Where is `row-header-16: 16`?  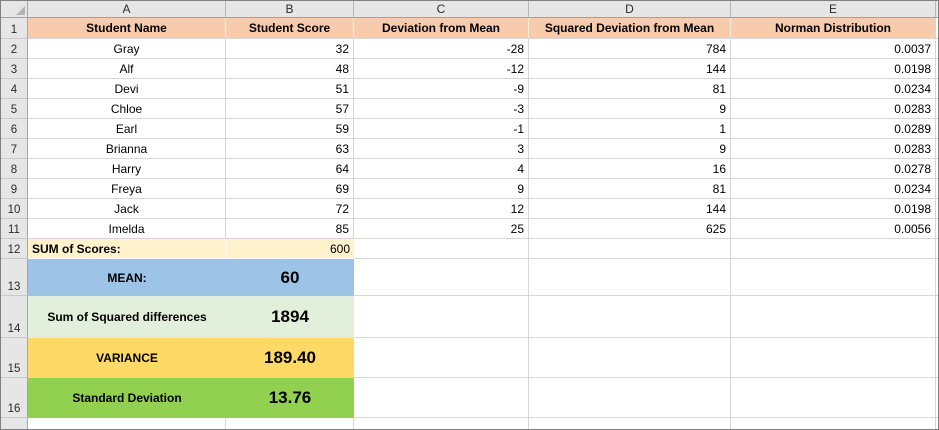
row-header-16: 16 is located at coordinates (14, 398).